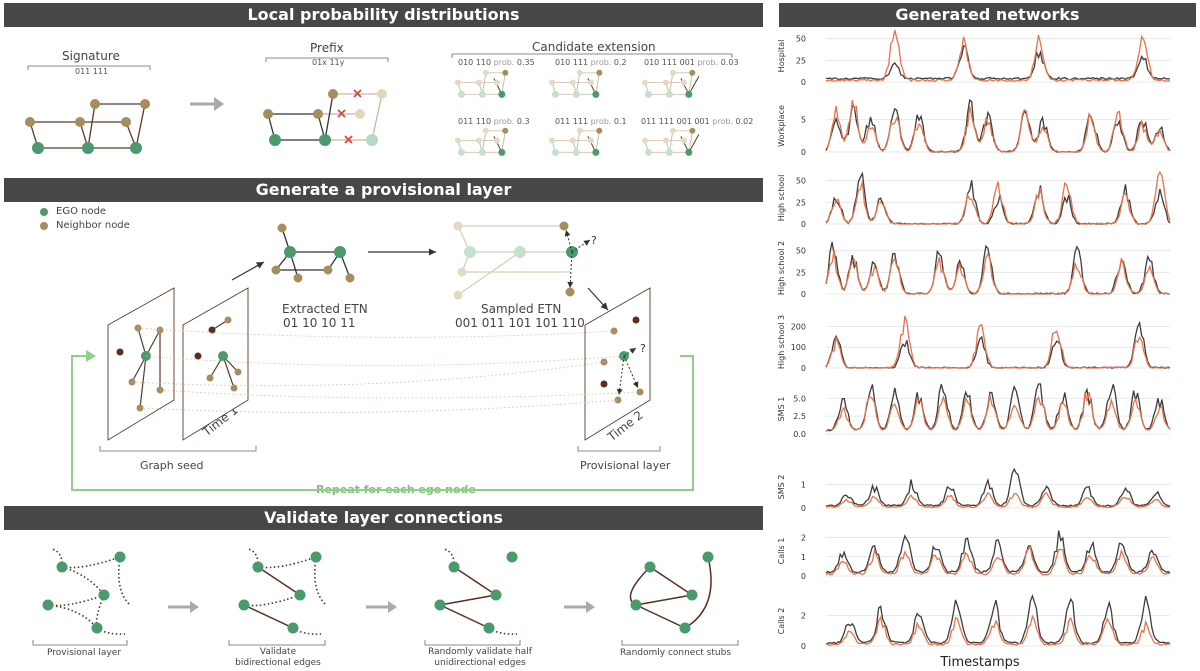 This screenshot has height=671, width=1200. What do you see at coordinates (81, 211) in the screenshot?
I see `legend-ego-label: EGO node` at bounding box center [81, 211].